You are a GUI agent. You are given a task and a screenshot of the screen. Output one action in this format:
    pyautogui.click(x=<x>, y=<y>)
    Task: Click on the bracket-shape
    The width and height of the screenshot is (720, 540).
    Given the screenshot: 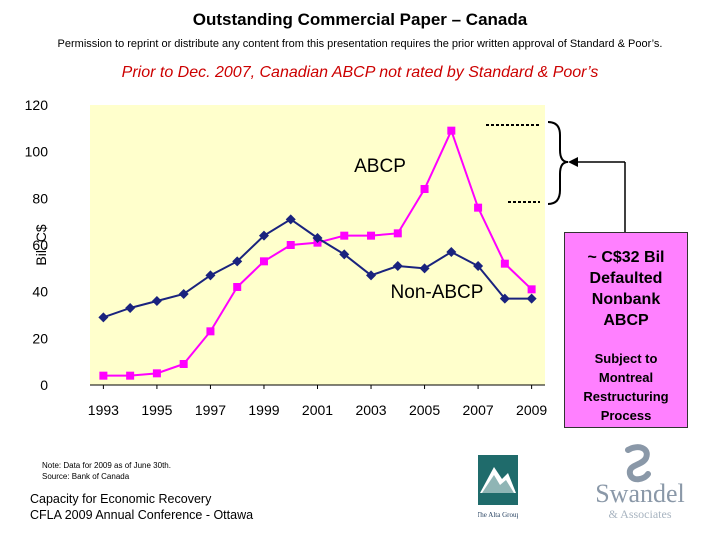 What is the action you would take?
    pyautogui.click(x=558, y=163)
    